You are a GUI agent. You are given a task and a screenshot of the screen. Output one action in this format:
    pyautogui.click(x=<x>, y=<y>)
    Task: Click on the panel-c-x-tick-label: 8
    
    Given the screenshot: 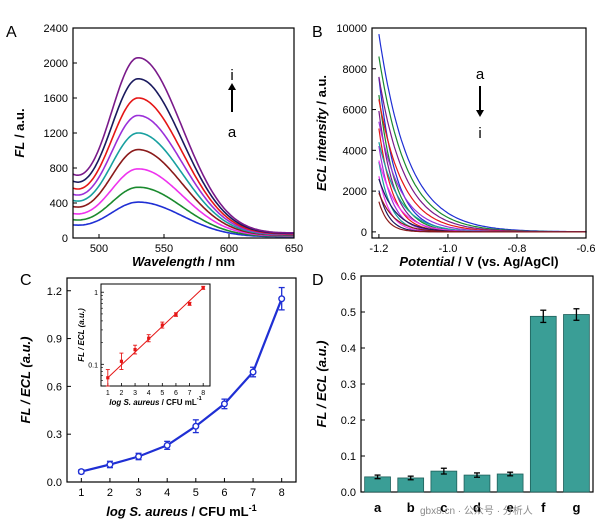 What is the action you would take?
    pyautogui.click(x=282, y=493)
    